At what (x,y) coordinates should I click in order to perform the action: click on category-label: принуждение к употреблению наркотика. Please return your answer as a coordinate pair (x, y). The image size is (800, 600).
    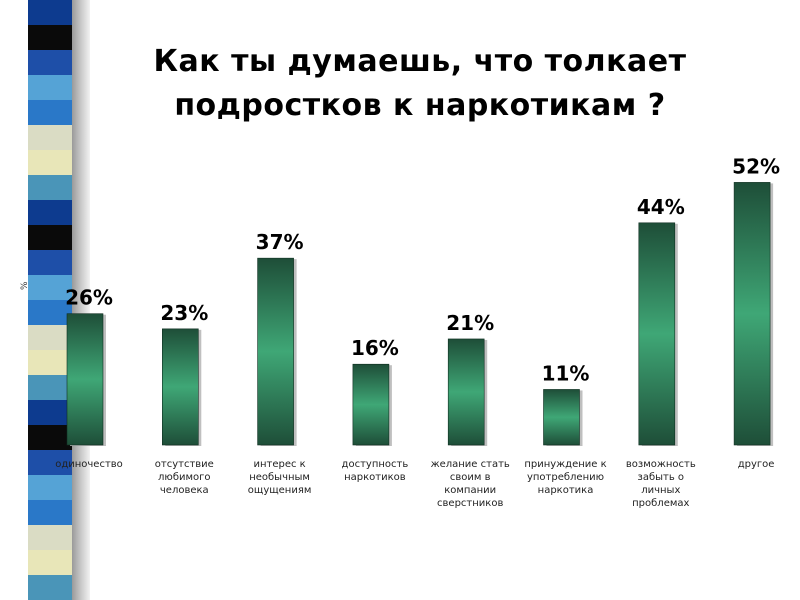
    Looking at the image, I should click on (565, 477).